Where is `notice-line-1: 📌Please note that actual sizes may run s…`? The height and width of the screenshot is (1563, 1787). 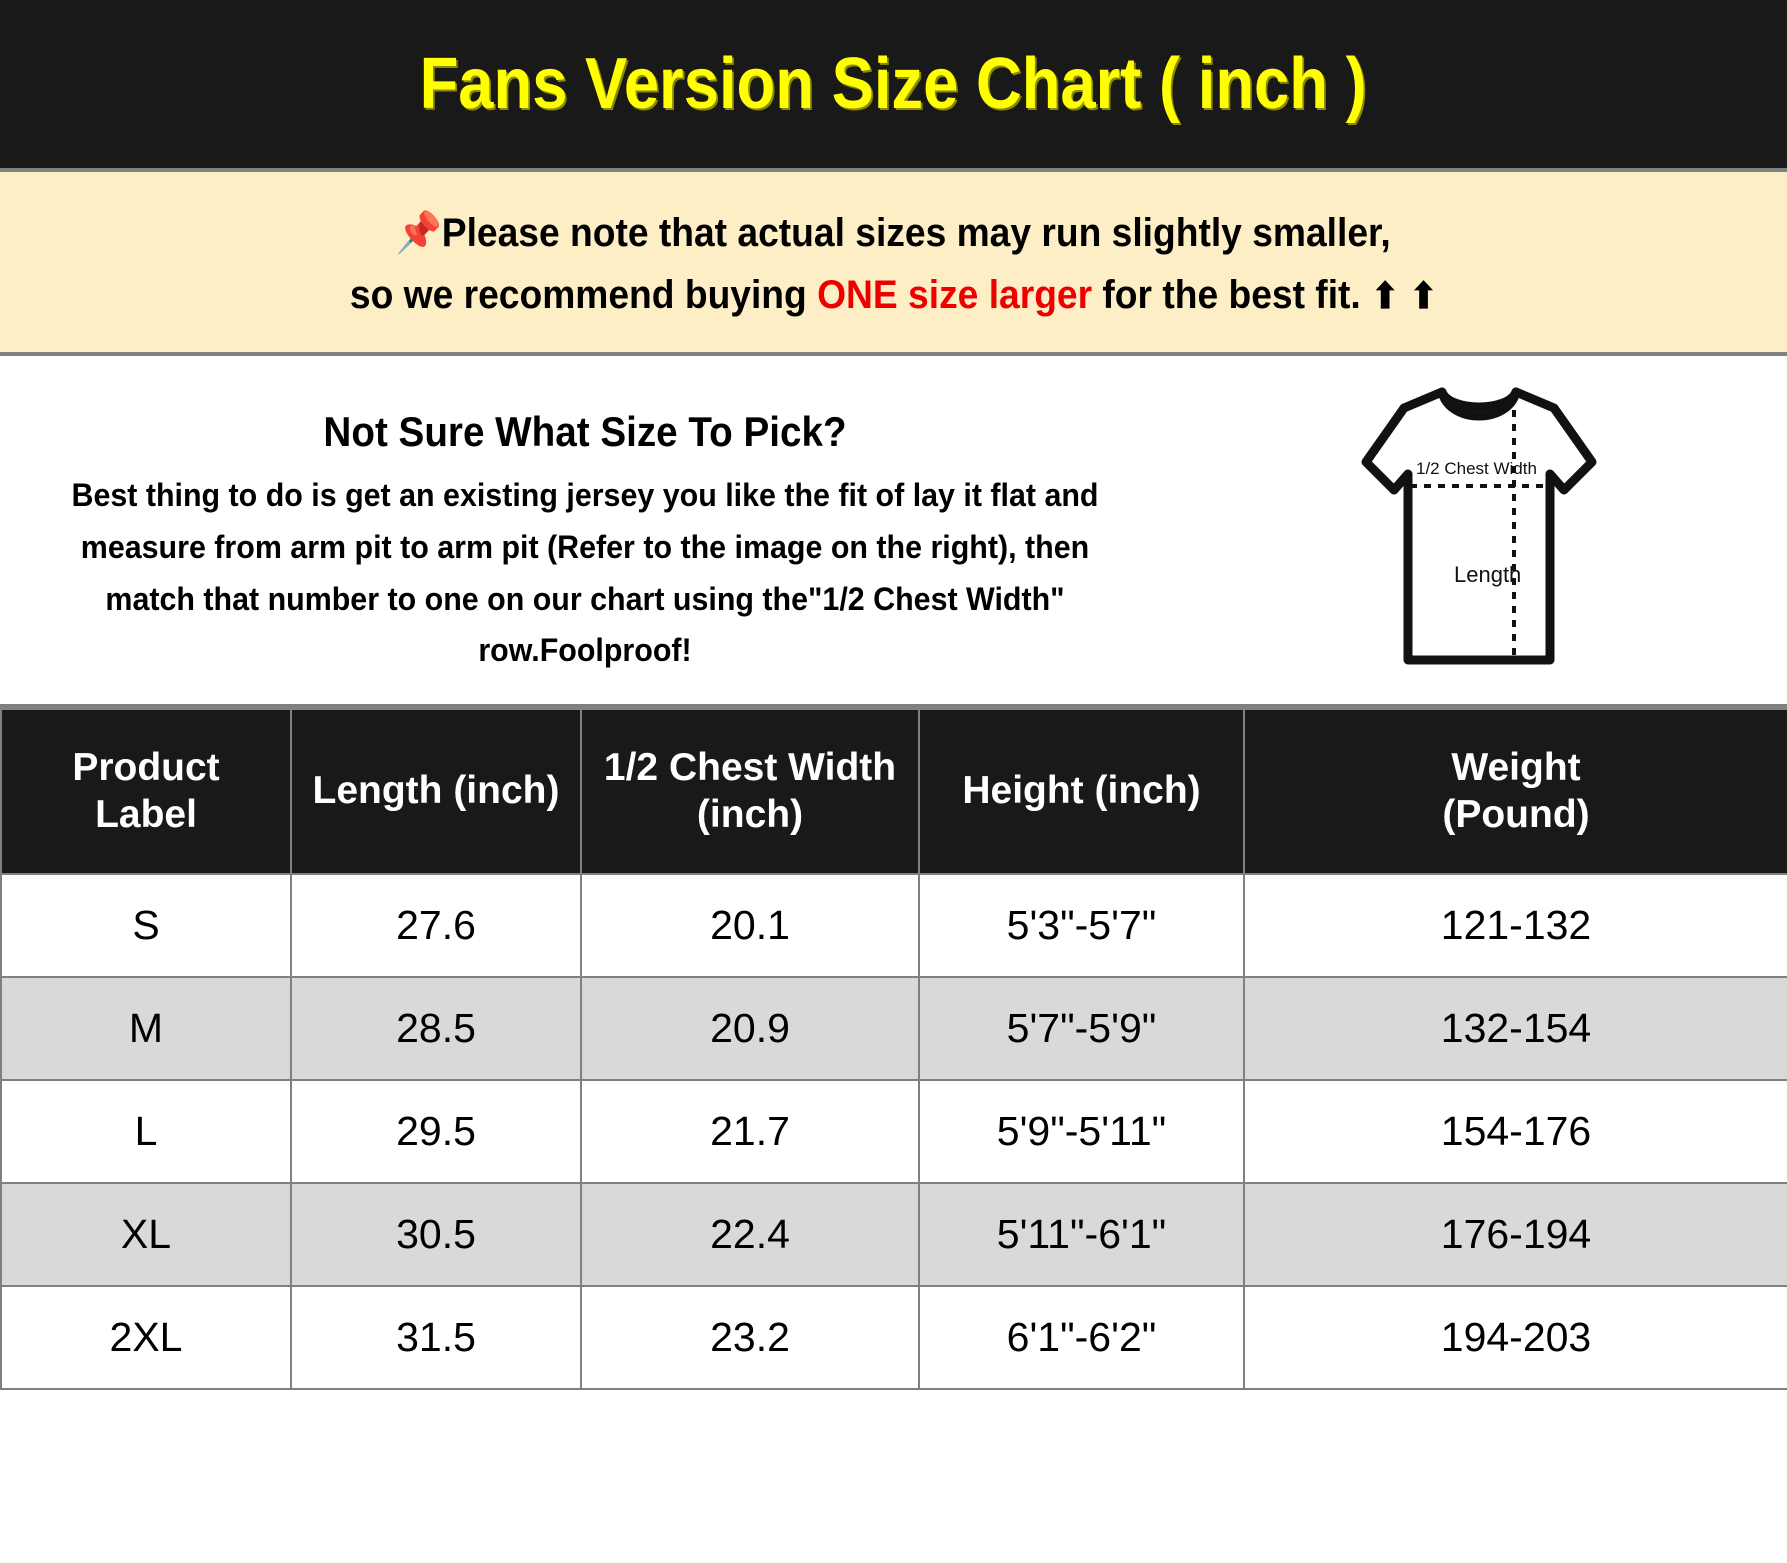
notice-line-1: 📌Please note that actual sizes may run s… is located at coordinates (893, 233).